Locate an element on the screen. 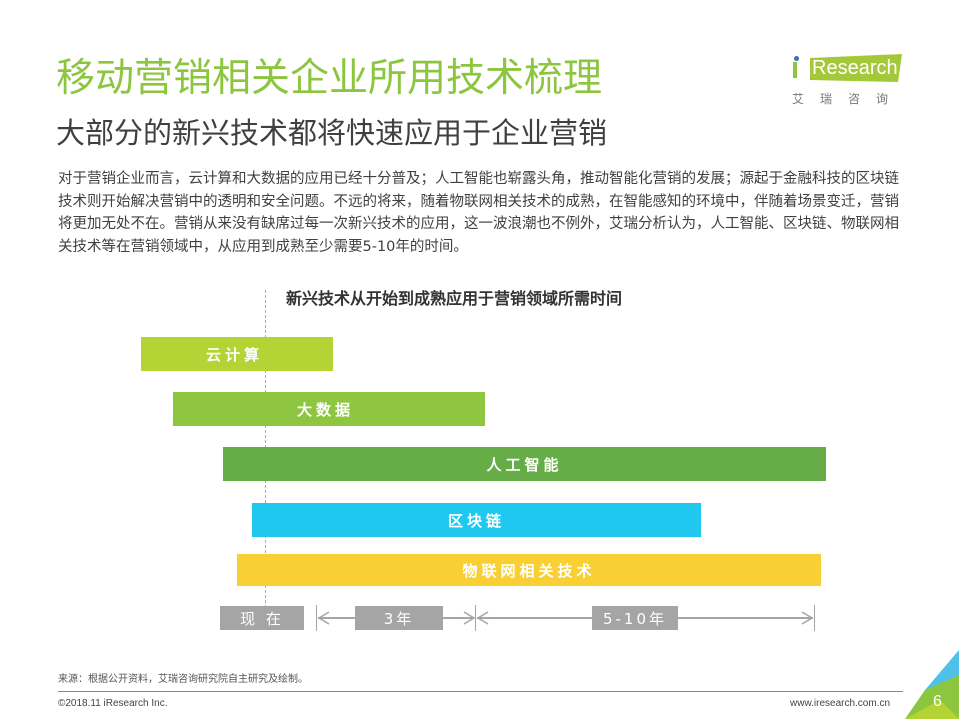 This screenshot has height=719, width=959. timeline-now: 现 在 is located at coordinates (262, 618).